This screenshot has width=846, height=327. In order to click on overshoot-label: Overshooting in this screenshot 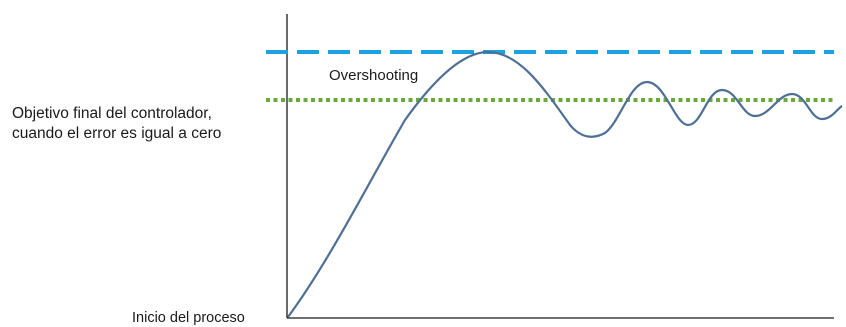, I will do `click(373, 75)`.